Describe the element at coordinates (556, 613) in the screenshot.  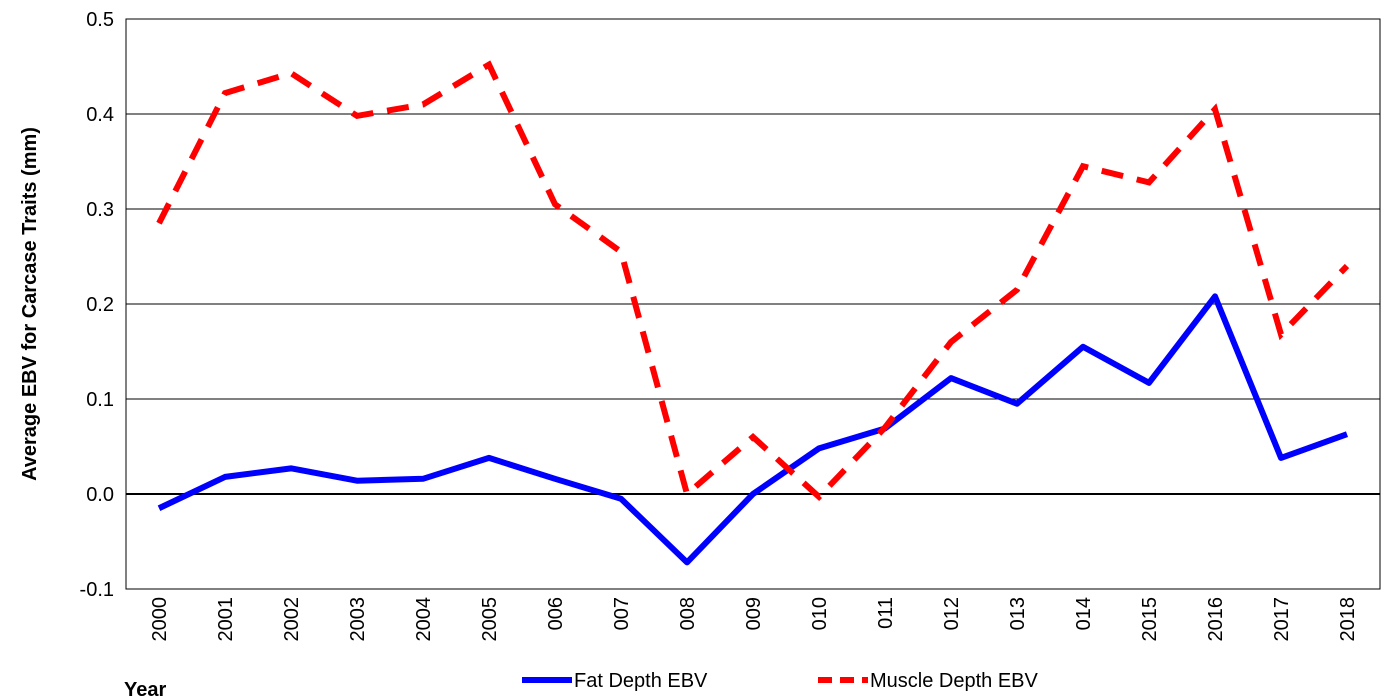
I see `x-tick-label: 006` at that location.